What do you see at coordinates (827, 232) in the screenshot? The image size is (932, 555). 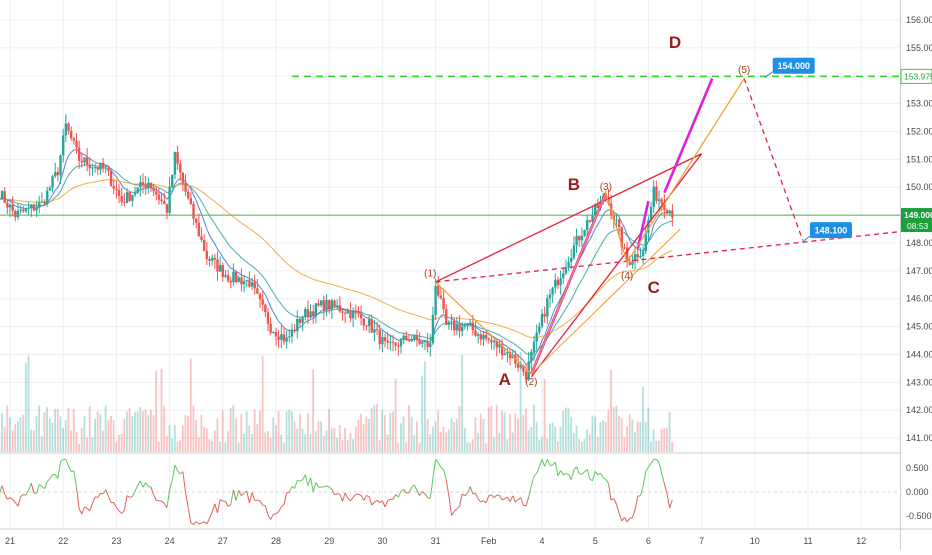 I see `callout-1: 148.100` at bounding box center [827, 232].